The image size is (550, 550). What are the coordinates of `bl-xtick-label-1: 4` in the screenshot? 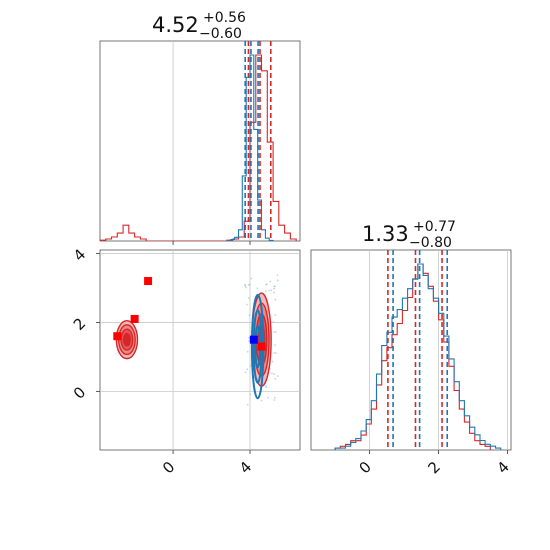 It's located at (245, 467).